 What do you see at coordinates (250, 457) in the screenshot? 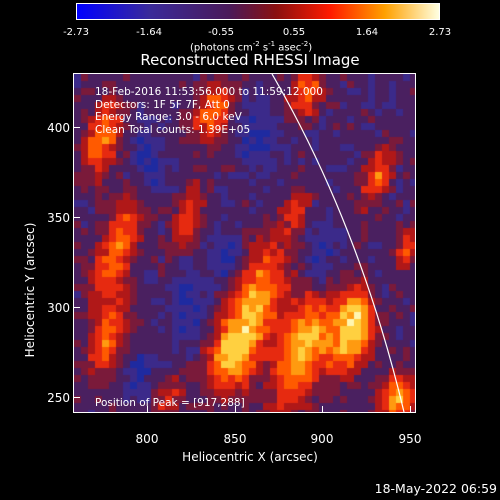
I see `x-axis-label: Heliocentric X (arcsec)` at bounding box center [250, 457].